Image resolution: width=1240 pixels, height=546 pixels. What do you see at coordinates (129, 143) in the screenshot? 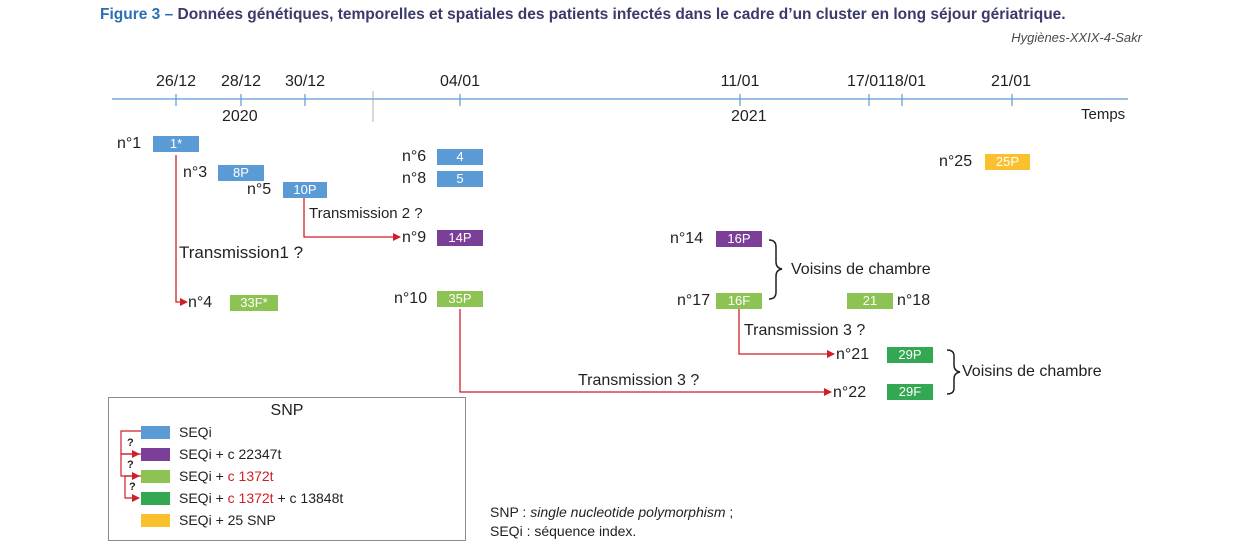
I see `patient-label: n°1` at bounding box center [129, 143].